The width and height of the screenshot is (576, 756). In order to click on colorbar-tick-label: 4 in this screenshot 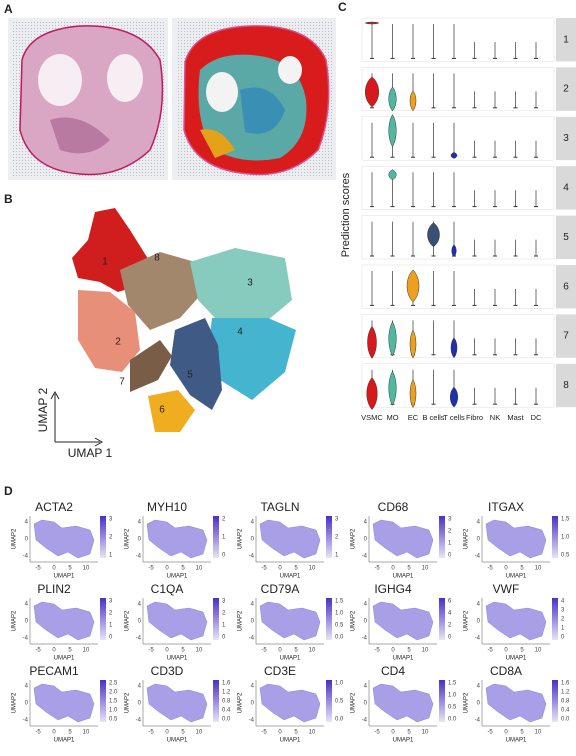, I will do `click(563, 602)`.